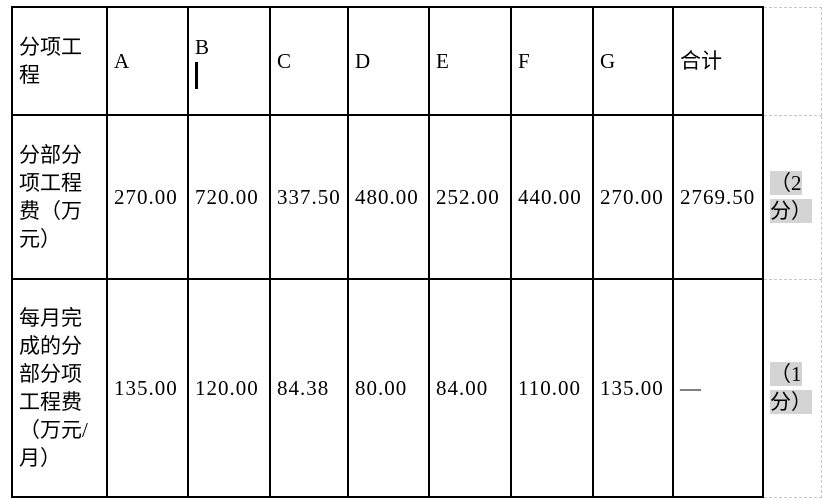 The image size is (823, 500). I want to click on column-header-a: A, so click(147, 61).